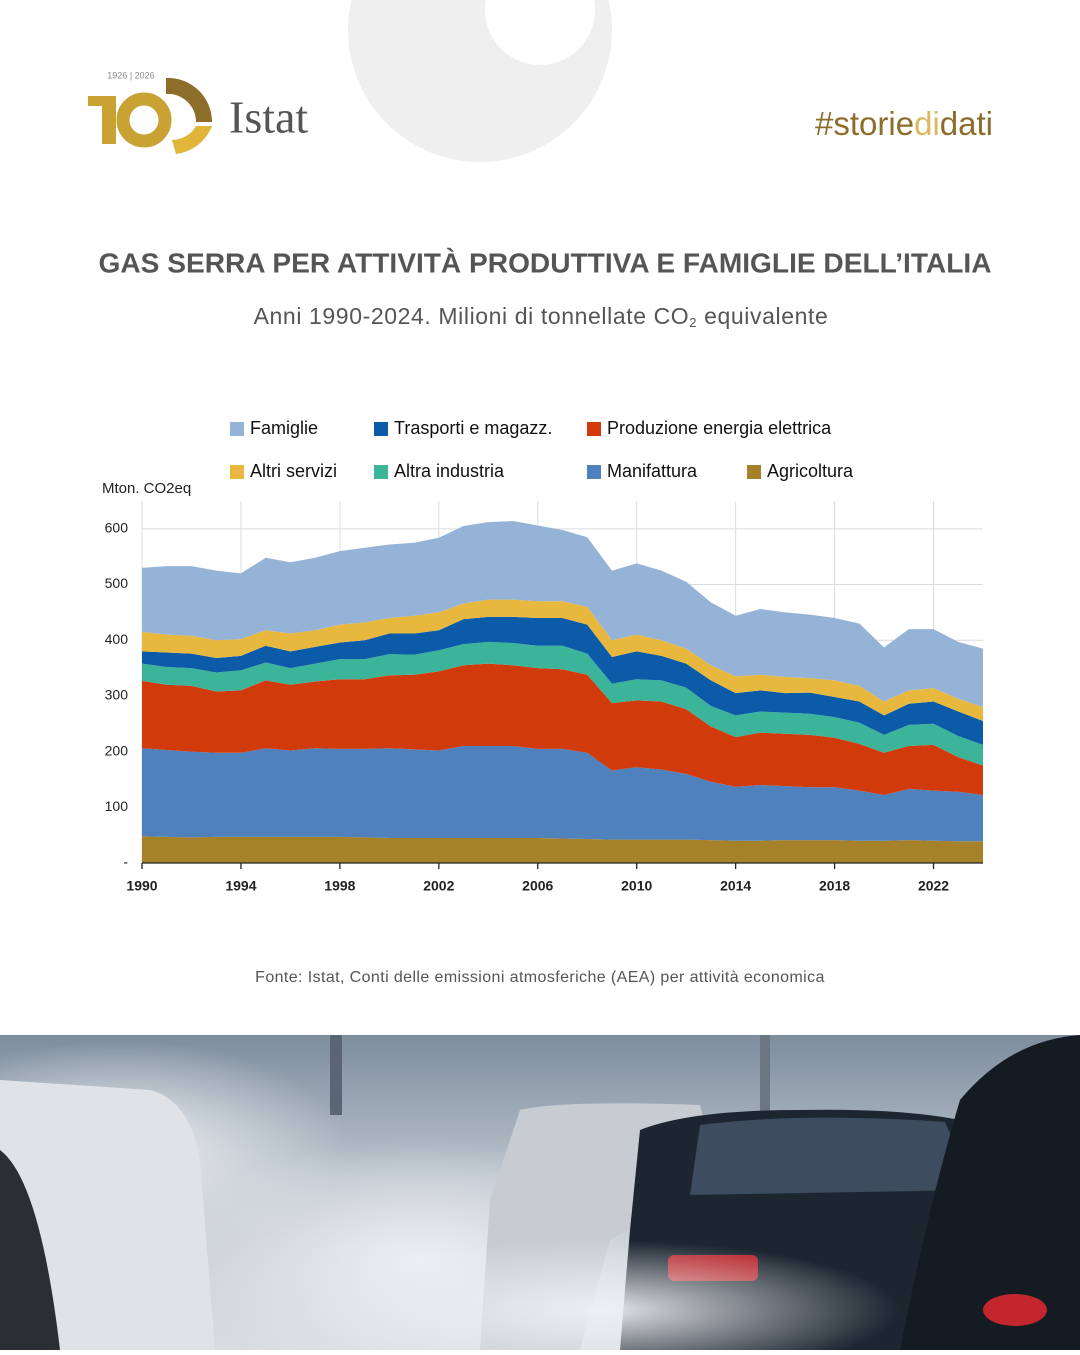 The height and width of the screenshot is (1355, 1080). I want to click on decor-circle, so click(480, 81).